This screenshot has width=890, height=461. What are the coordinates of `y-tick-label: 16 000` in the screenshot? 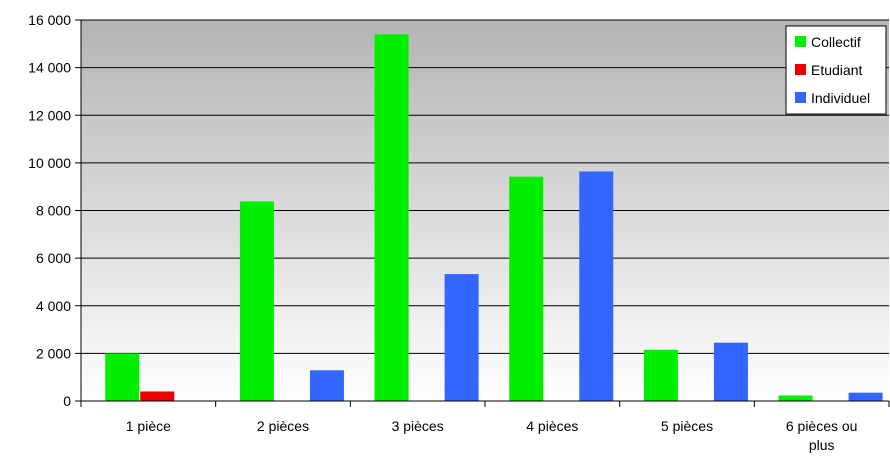 It's located at (49, 20).